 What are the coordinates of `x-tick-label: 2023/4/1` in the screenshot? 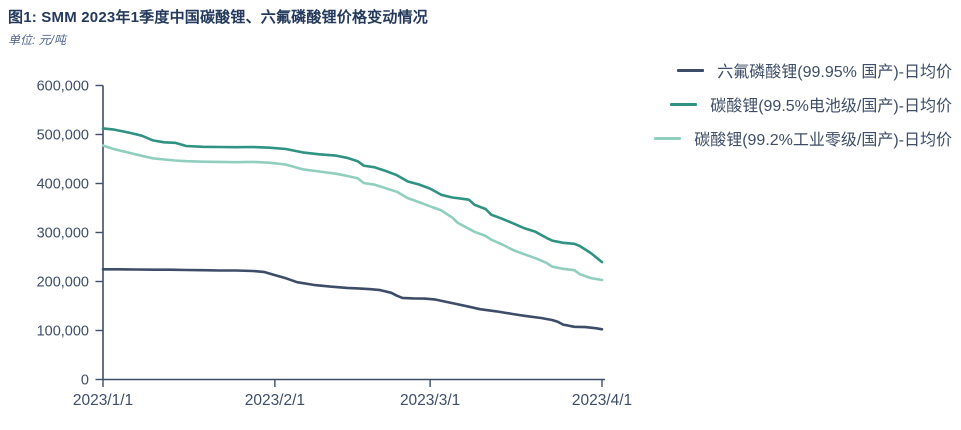 It's located at (602, 400).